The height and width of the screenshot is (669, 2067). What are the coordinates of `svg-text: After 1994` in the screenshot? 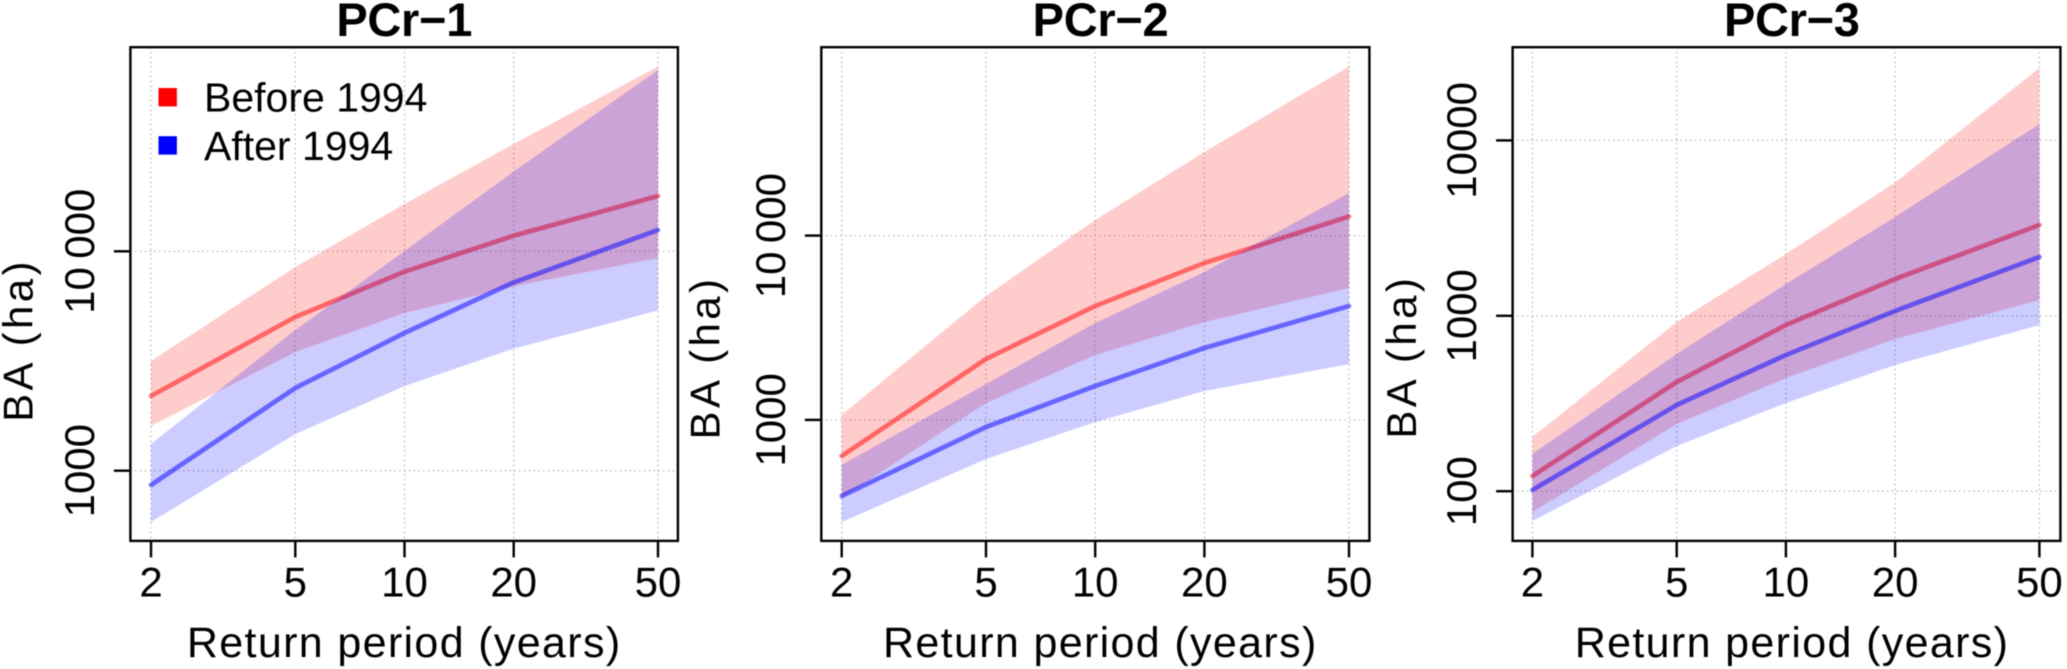 It's located at (298, 146).